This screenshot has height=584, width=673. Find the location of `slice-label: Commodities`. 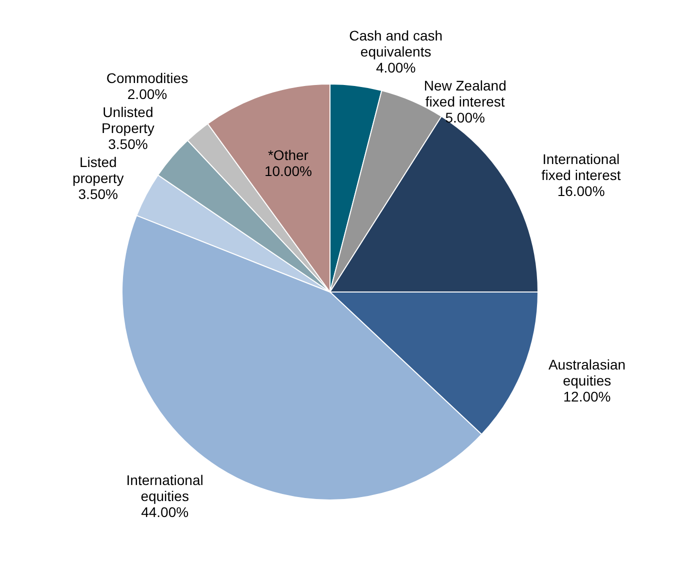

slice-label: Commodities is located at coordinates (147, 78).